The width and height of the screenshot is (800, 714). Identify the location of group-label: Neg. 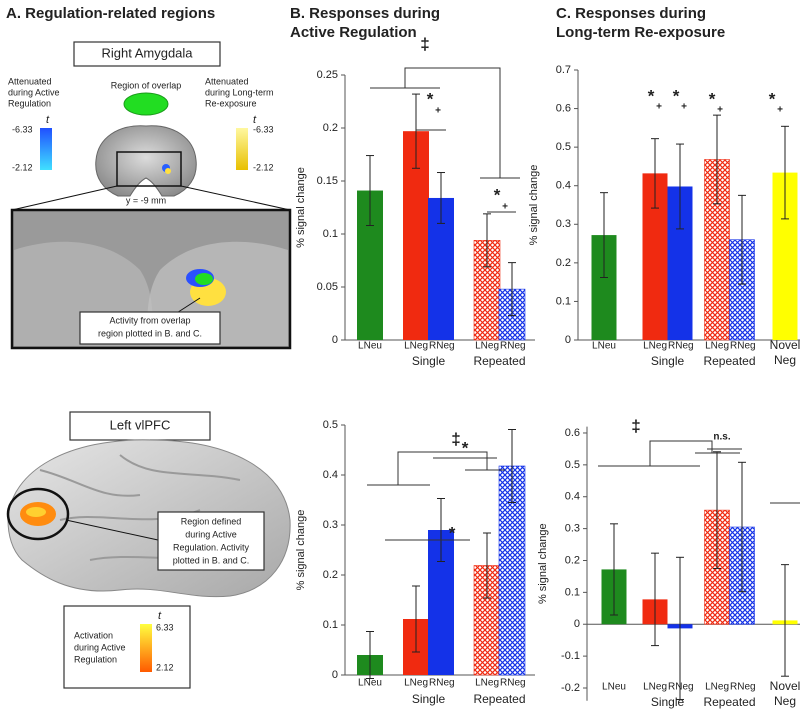
(785, 360).